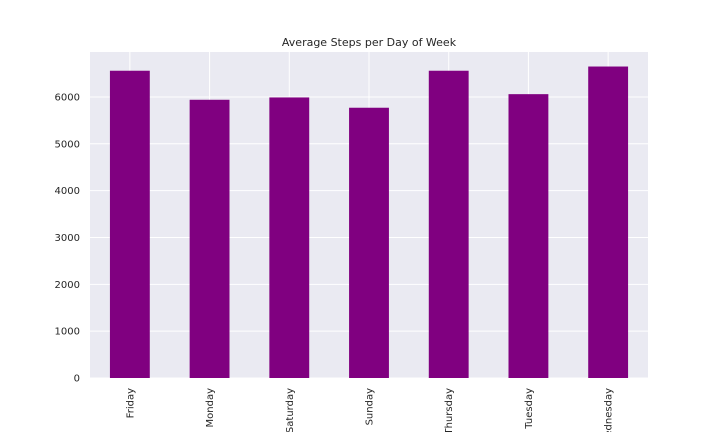 This screenshot has height=437, width=720. Describe the element at coordinates (528, 236) in the screenshot. I see `bar-tuesday` at that location.